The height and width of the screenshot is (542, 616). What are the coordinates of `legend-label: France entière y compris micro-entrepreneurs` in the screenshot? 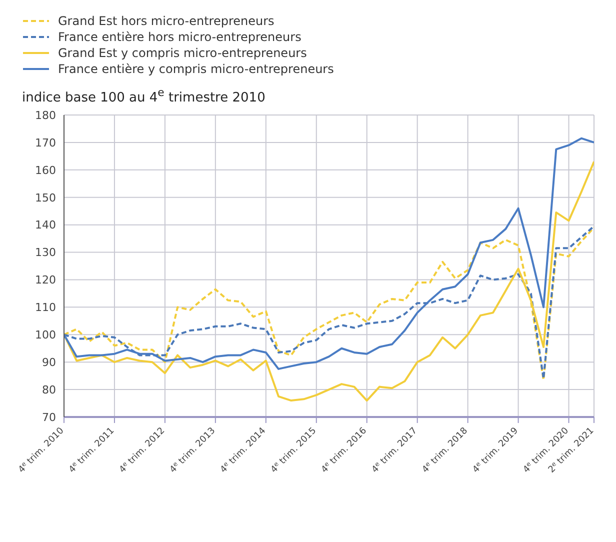 It's located at (196, 69).